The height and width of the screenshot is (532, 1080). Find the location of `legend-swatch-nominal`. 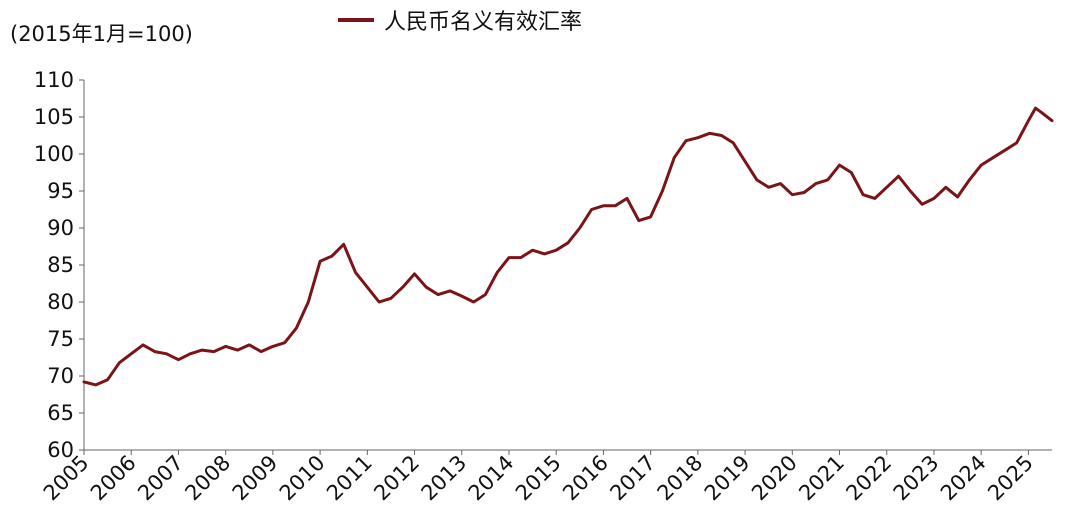

legend-swatch-nominal is located at coordinates (356, 20).